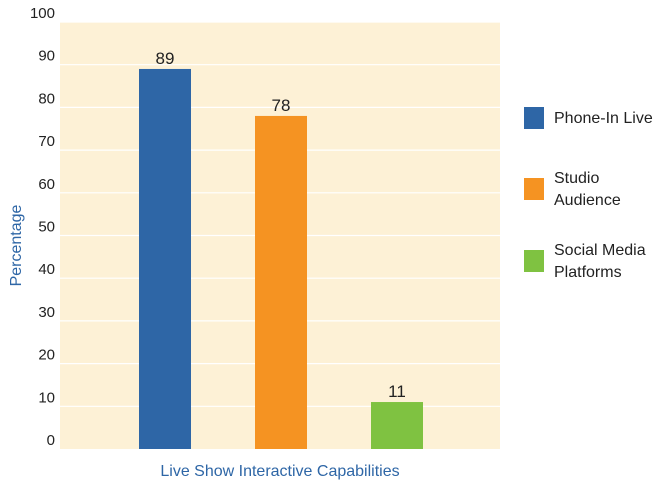 The width and height of the screenshot is (654, 480). Describe the element at coordinates (281, 282) in the screenshot. I see `bar-studio-audience` at that location.